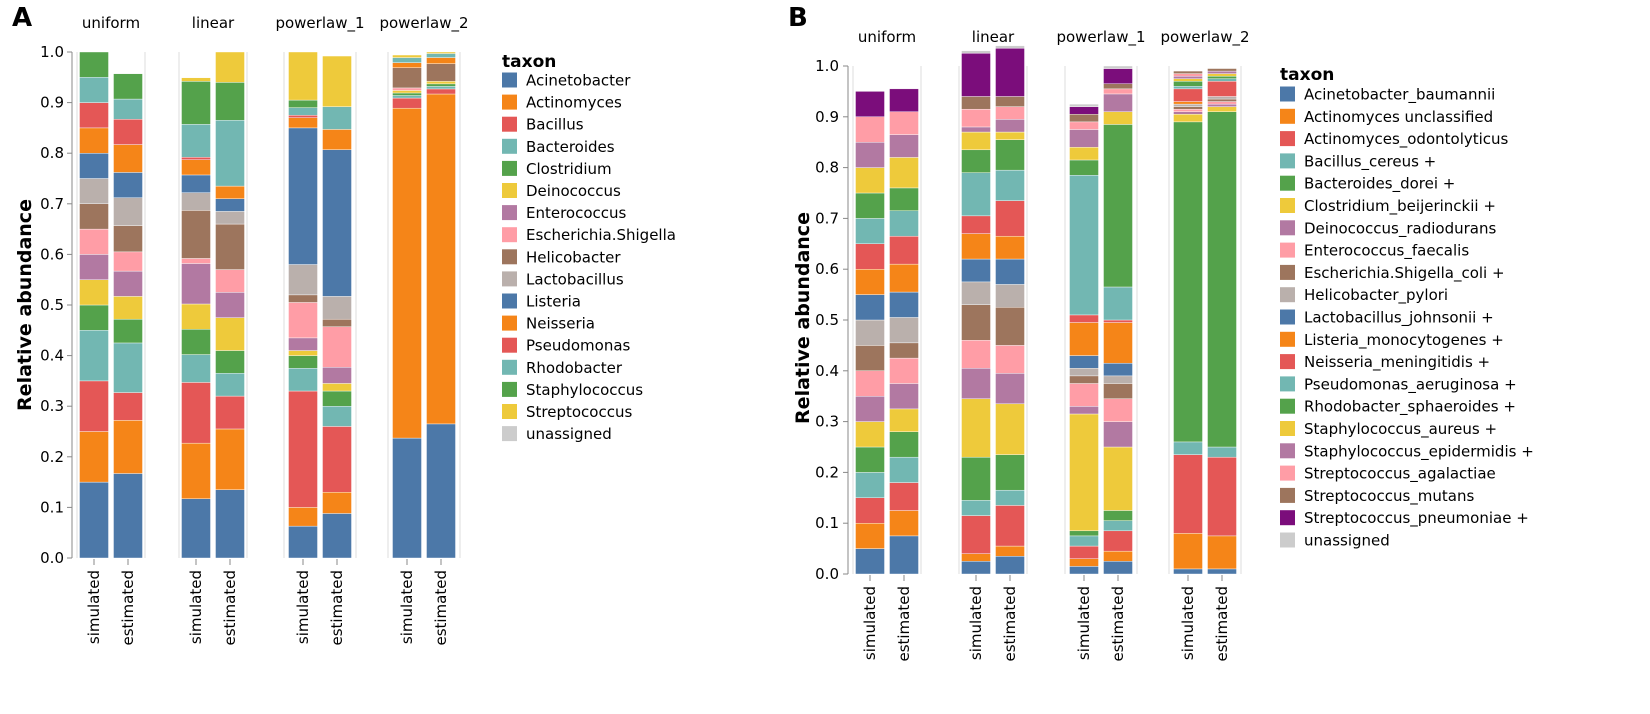 The width and height of the screenshot is (1650, 714). Describe the element at coordinates (553, 302) in the screenshot. I see `legend-label: Listeria` at that location.